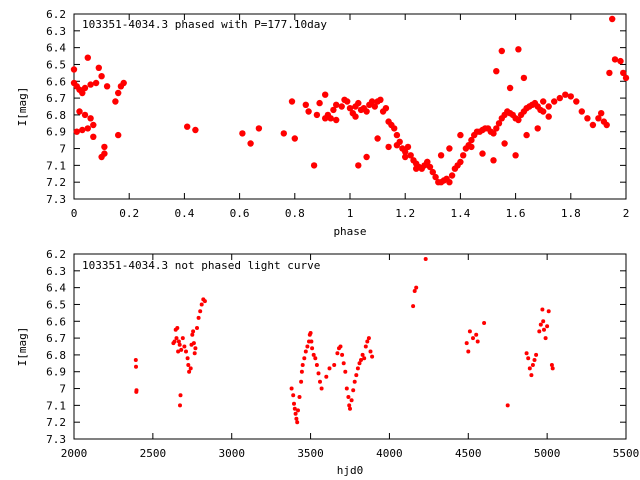 The height and width of the screenshot is (480, 640). What do you see at coordinates (74, 213) in the screenshot?
I see `x-tick-label: 0` at bounding box center [74, 213].